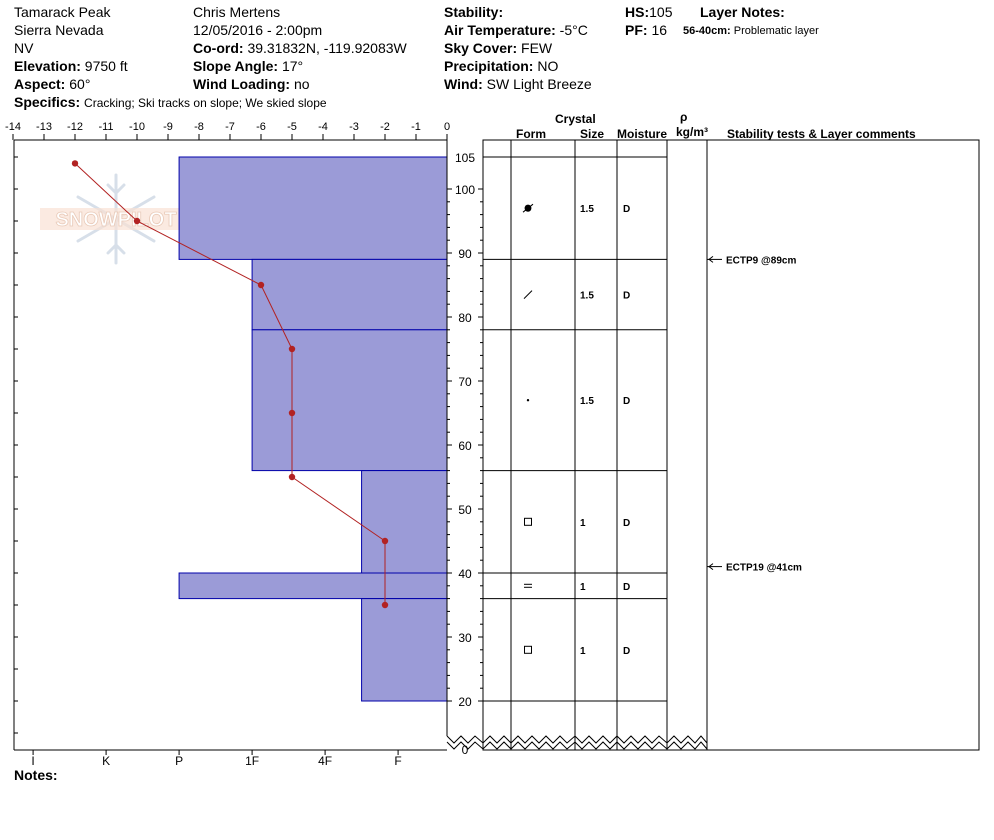  I want to click on density-unit-header: kg/m³, so click(692, 132).